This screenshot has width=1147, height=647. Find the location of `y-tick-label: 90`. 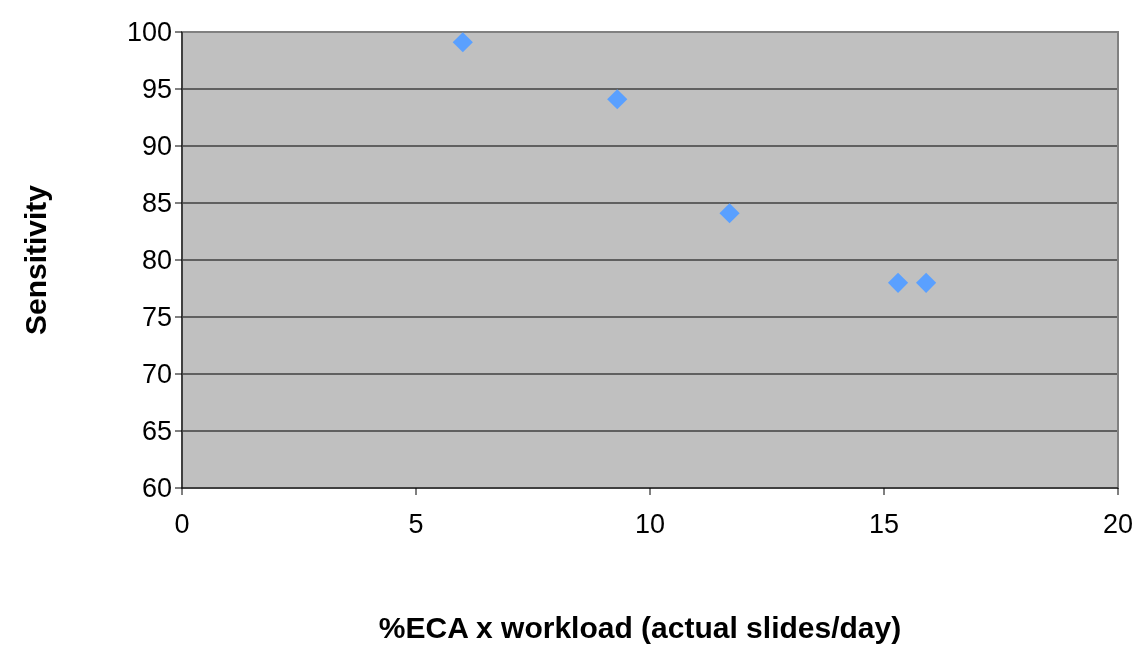

y-tick-label: 90 is located at coordinates (156, 146).